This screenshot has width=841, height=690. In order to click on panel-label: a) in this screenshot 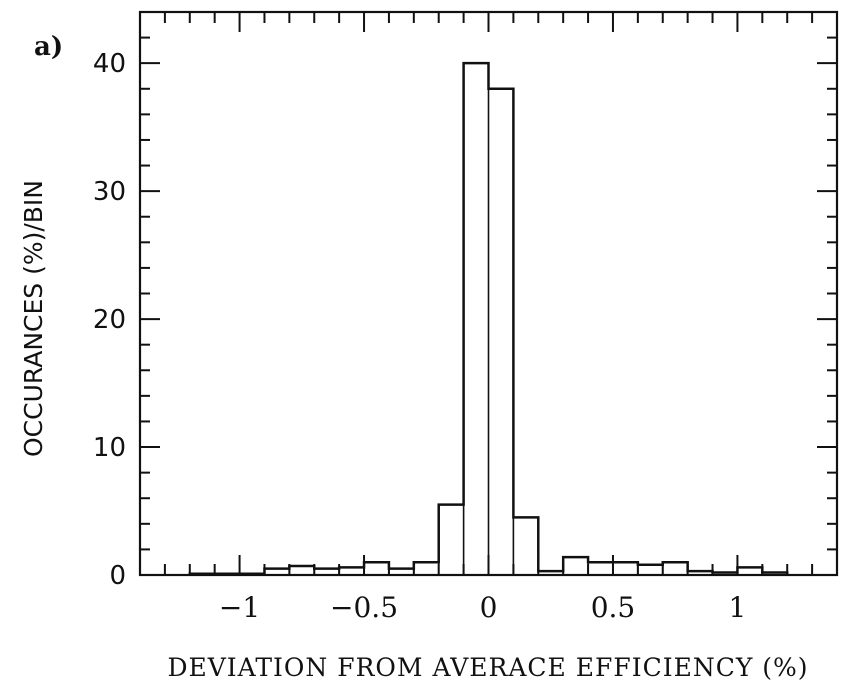, I will do `click(48, 47)`.